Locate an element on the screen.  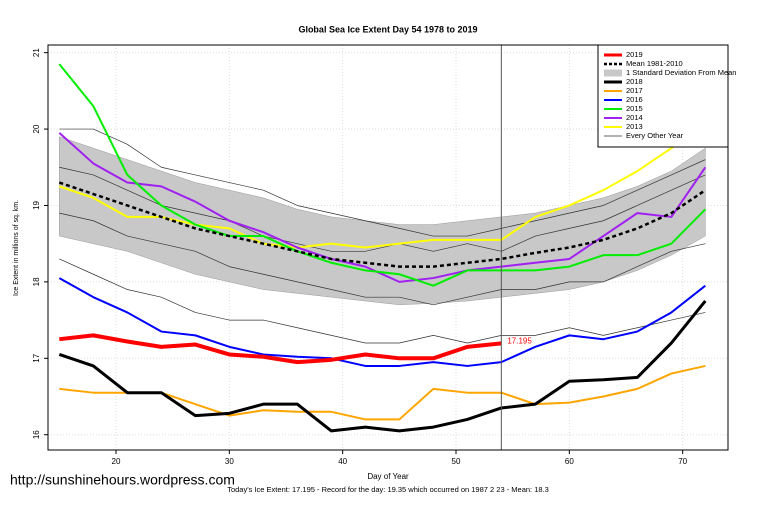
x-tick-label: 20 is located at coordinates (116, 461).